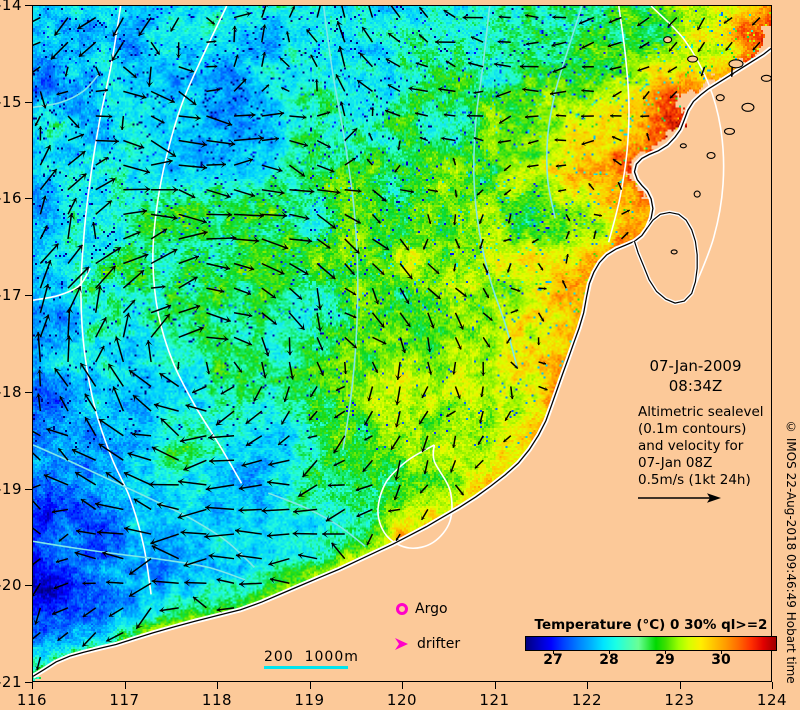 The width and height of the screenshot is (800, 710). Describe the element at coordinates (791, 552) in the screenshot. I see `copyright-credit: © IMOS 22-Aug-2018 09:46:49 Hobart time` at that location.